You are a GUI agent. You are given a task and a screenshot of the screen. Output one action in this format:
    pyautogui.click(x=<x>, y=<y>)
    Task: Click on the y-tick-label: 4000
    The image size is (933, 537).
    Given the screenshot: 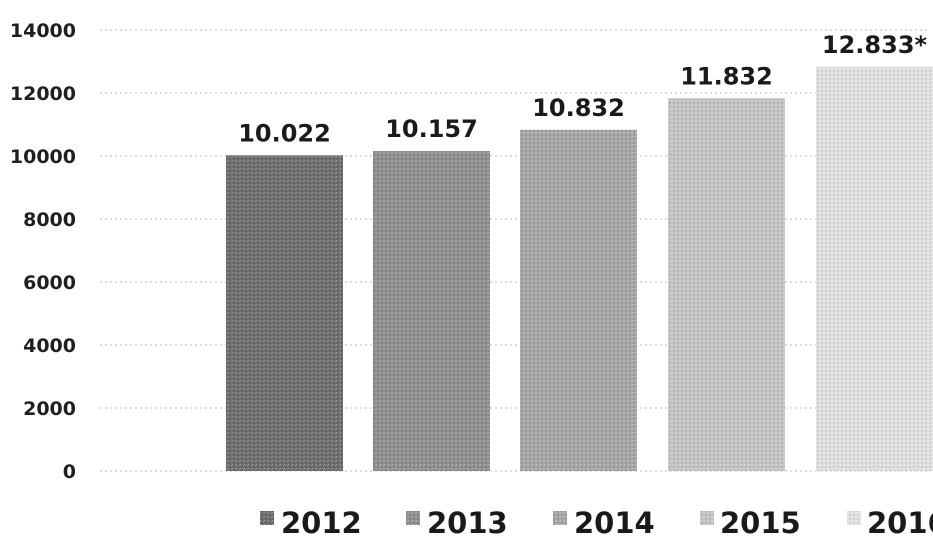 What is the action you would take?
    pyautogui.click(x=49, y=346)
    